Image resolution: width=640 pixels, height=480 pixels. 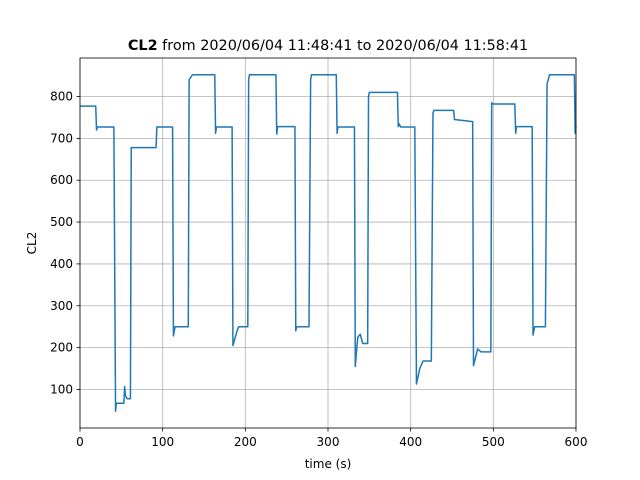 What do you see at coordinates (61, 97) in the screenshot?
I see `y-tick-label: 800` at bounding box center [61, 97].